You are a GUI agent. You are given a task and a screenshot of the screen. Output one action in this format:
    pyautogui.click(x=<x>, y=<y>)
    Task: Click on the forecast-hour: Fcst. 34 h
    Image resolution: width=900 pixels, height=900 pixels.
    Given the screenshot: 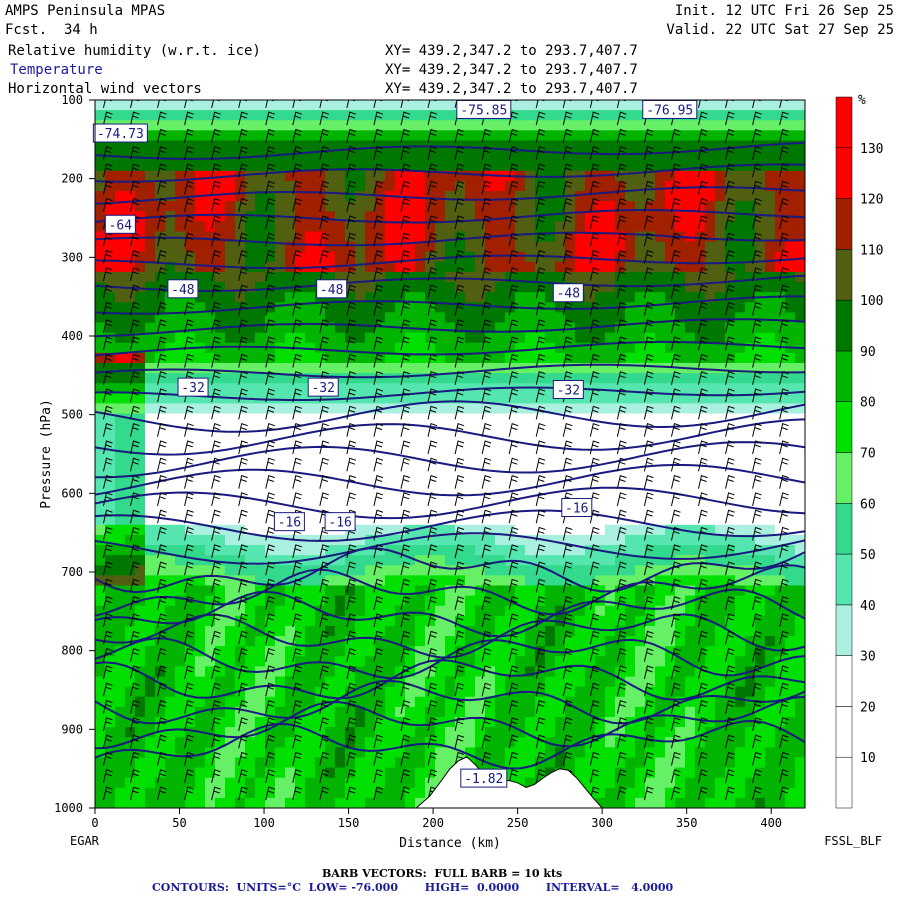 What is the action you would take?
    pyautogui.click(x=51, y=30)
    